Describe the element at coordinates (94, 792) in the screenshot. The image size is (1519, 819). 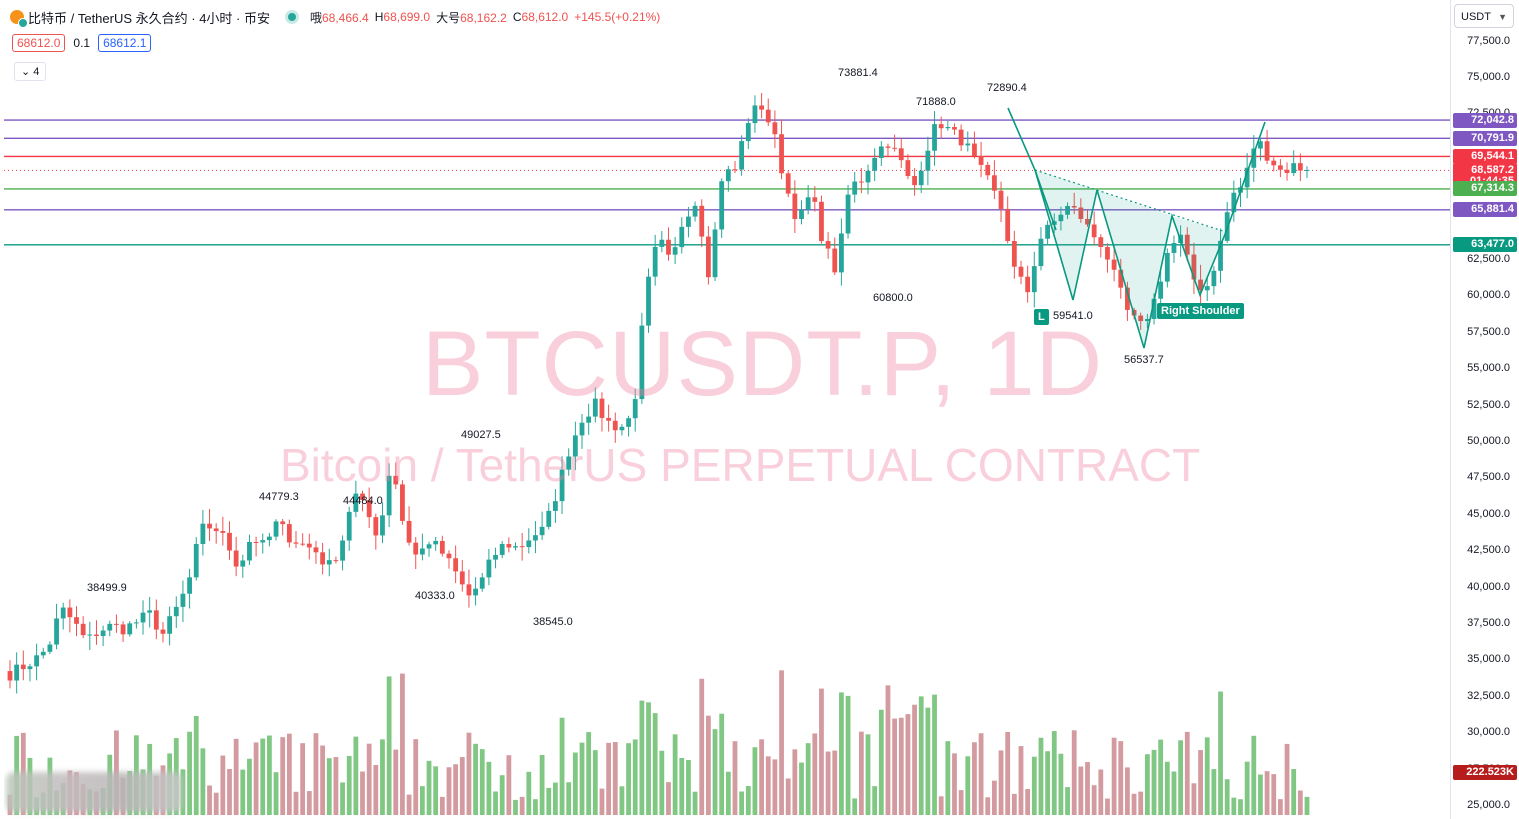
I see `blurred-region` at that location.